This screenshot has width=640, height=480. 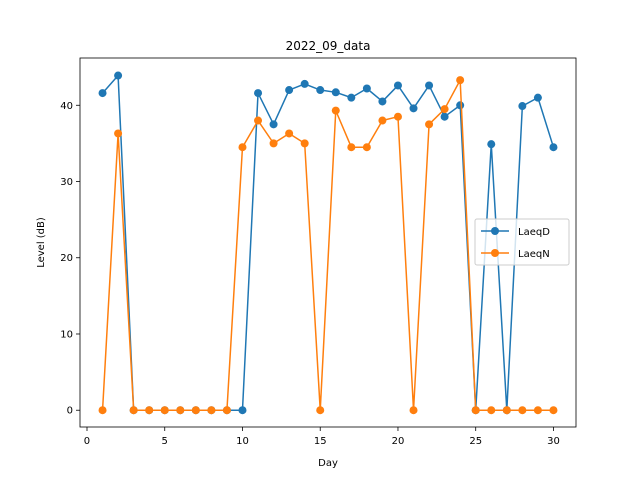 What do you see at coordinates (475, 441) in the screenshot?
I see `x-tick-label: 25` at bounding box center [475, 441].